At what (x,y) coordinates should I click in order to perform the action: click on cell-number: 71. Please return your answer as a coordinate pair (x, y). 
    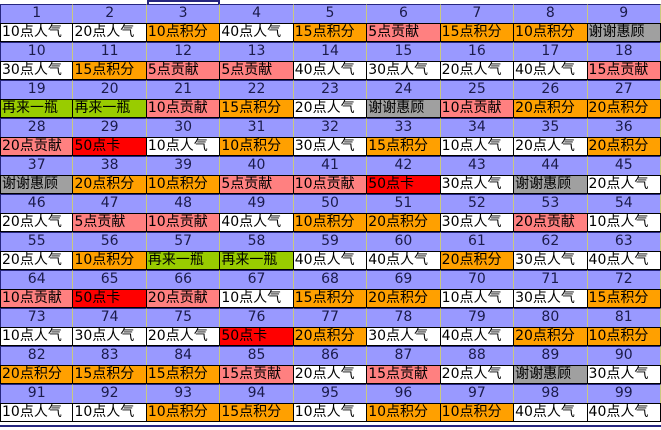
    Looking at the image, I should click on (551, 279).